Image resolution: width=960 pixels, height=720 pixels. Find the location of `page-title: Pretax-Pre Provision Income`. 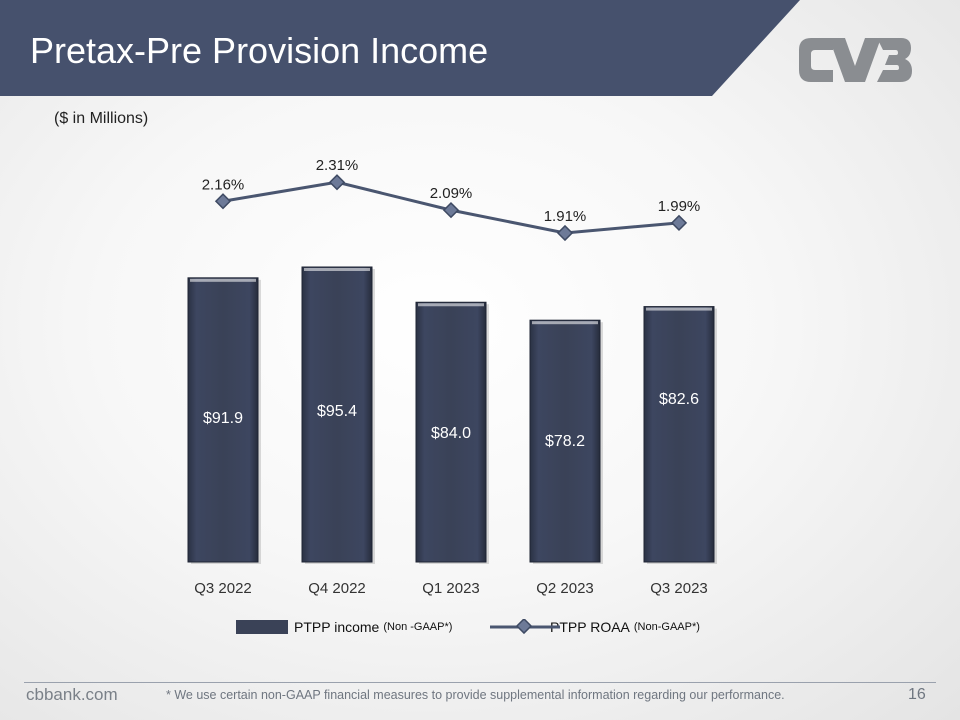

page-title: Pretax-Pre Provision Income is located at coordinates (259, 50).